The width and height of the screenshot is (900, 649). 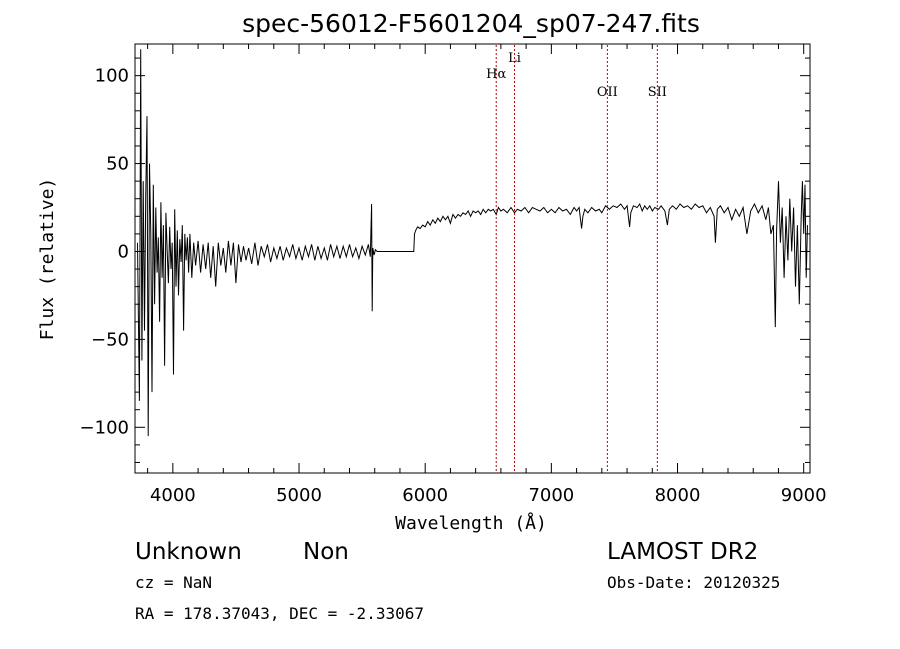 I want to click on x-axis-label: Wavelength (Å), so click(x=471, y=523).